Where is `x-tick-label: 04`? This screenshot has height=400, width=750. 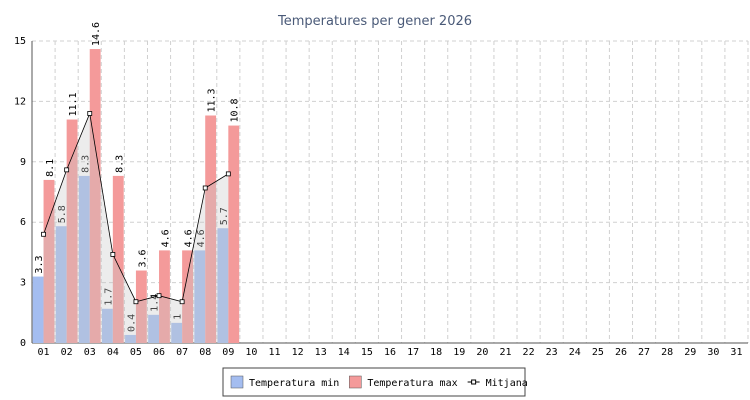
x-tick-label: 04 is located at coordinates (113, 352).